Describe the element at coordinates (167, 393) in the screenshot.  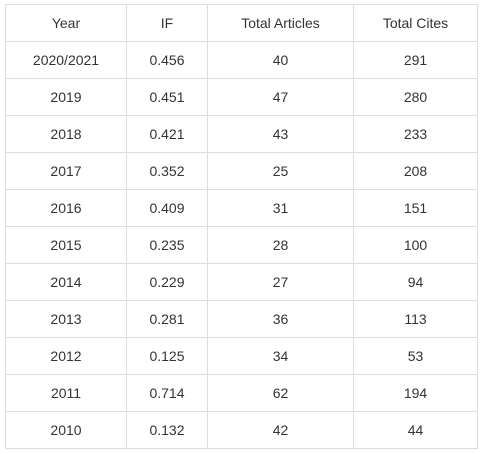
I see `cell-impact-factor: 0.714` at that location.